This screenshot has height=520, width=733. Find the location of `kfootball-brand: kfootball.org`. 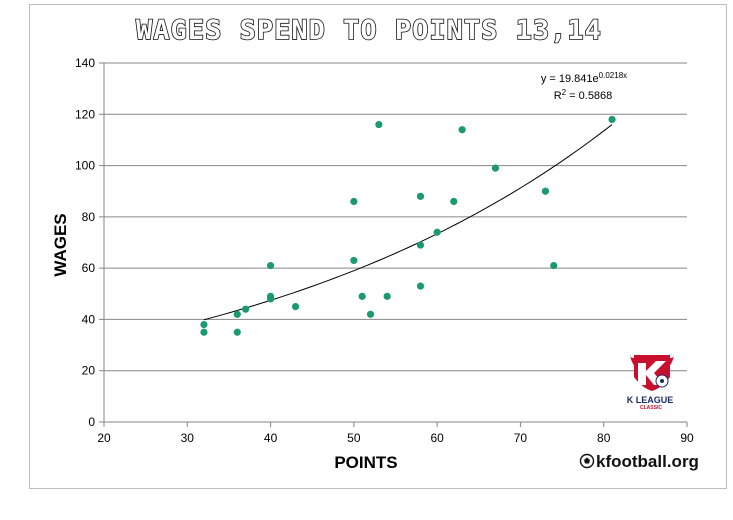

kfootball-brand: kfootball.org is located at coordinates (639, 461).